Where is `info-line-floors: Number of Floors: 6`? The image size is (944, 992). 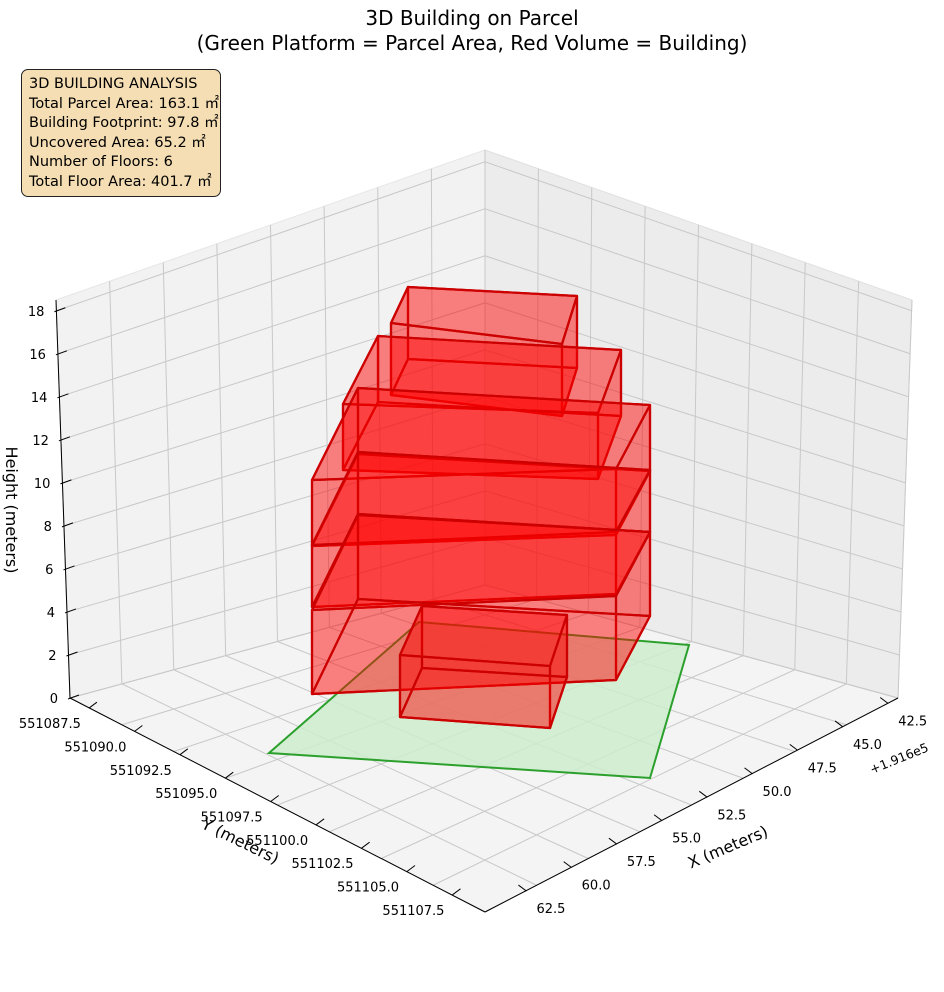
info-line-floors: Number of Floors: 6 is located at coordinates (101, 162).